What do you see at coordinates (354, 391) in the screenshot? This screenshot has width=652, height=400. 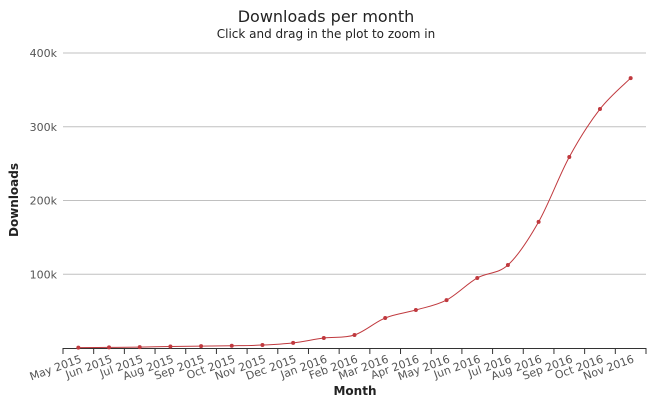 I see `x-axis-title: Month` at bounding box center [354, 391].